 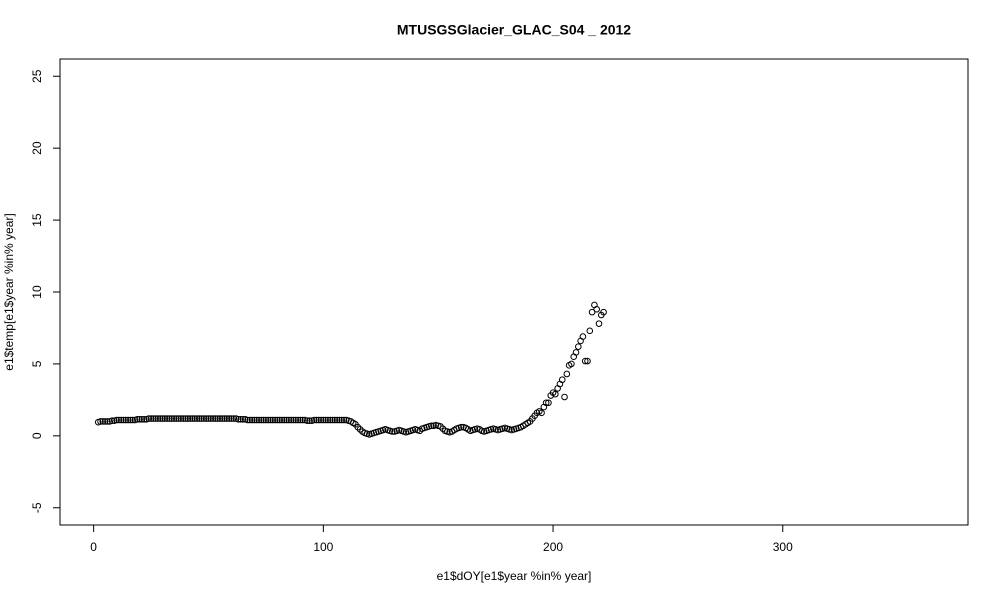 What do you see at coordinates (37, 507) in the screenshot?
I see `y-tick-label: -5` at bounding box center [37, 507].